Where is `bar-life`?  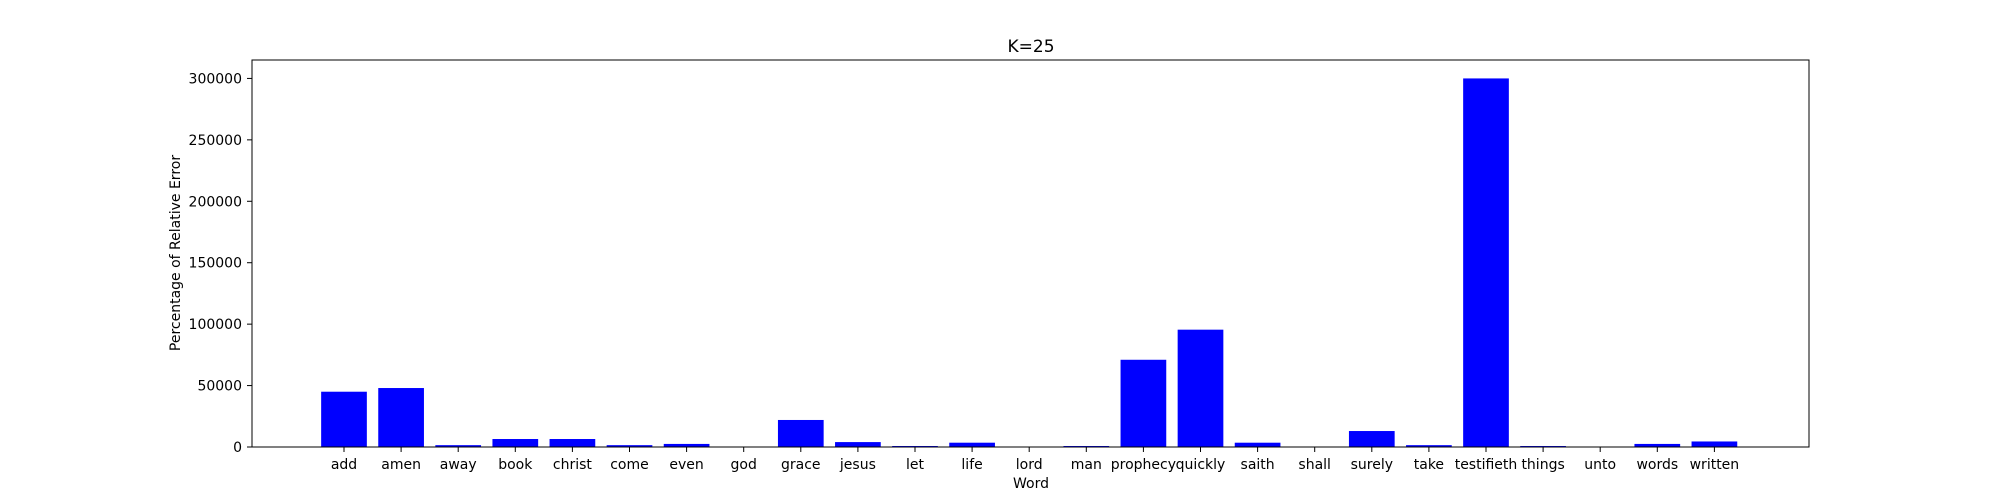 bar-life is located at coordinates (972, 444).